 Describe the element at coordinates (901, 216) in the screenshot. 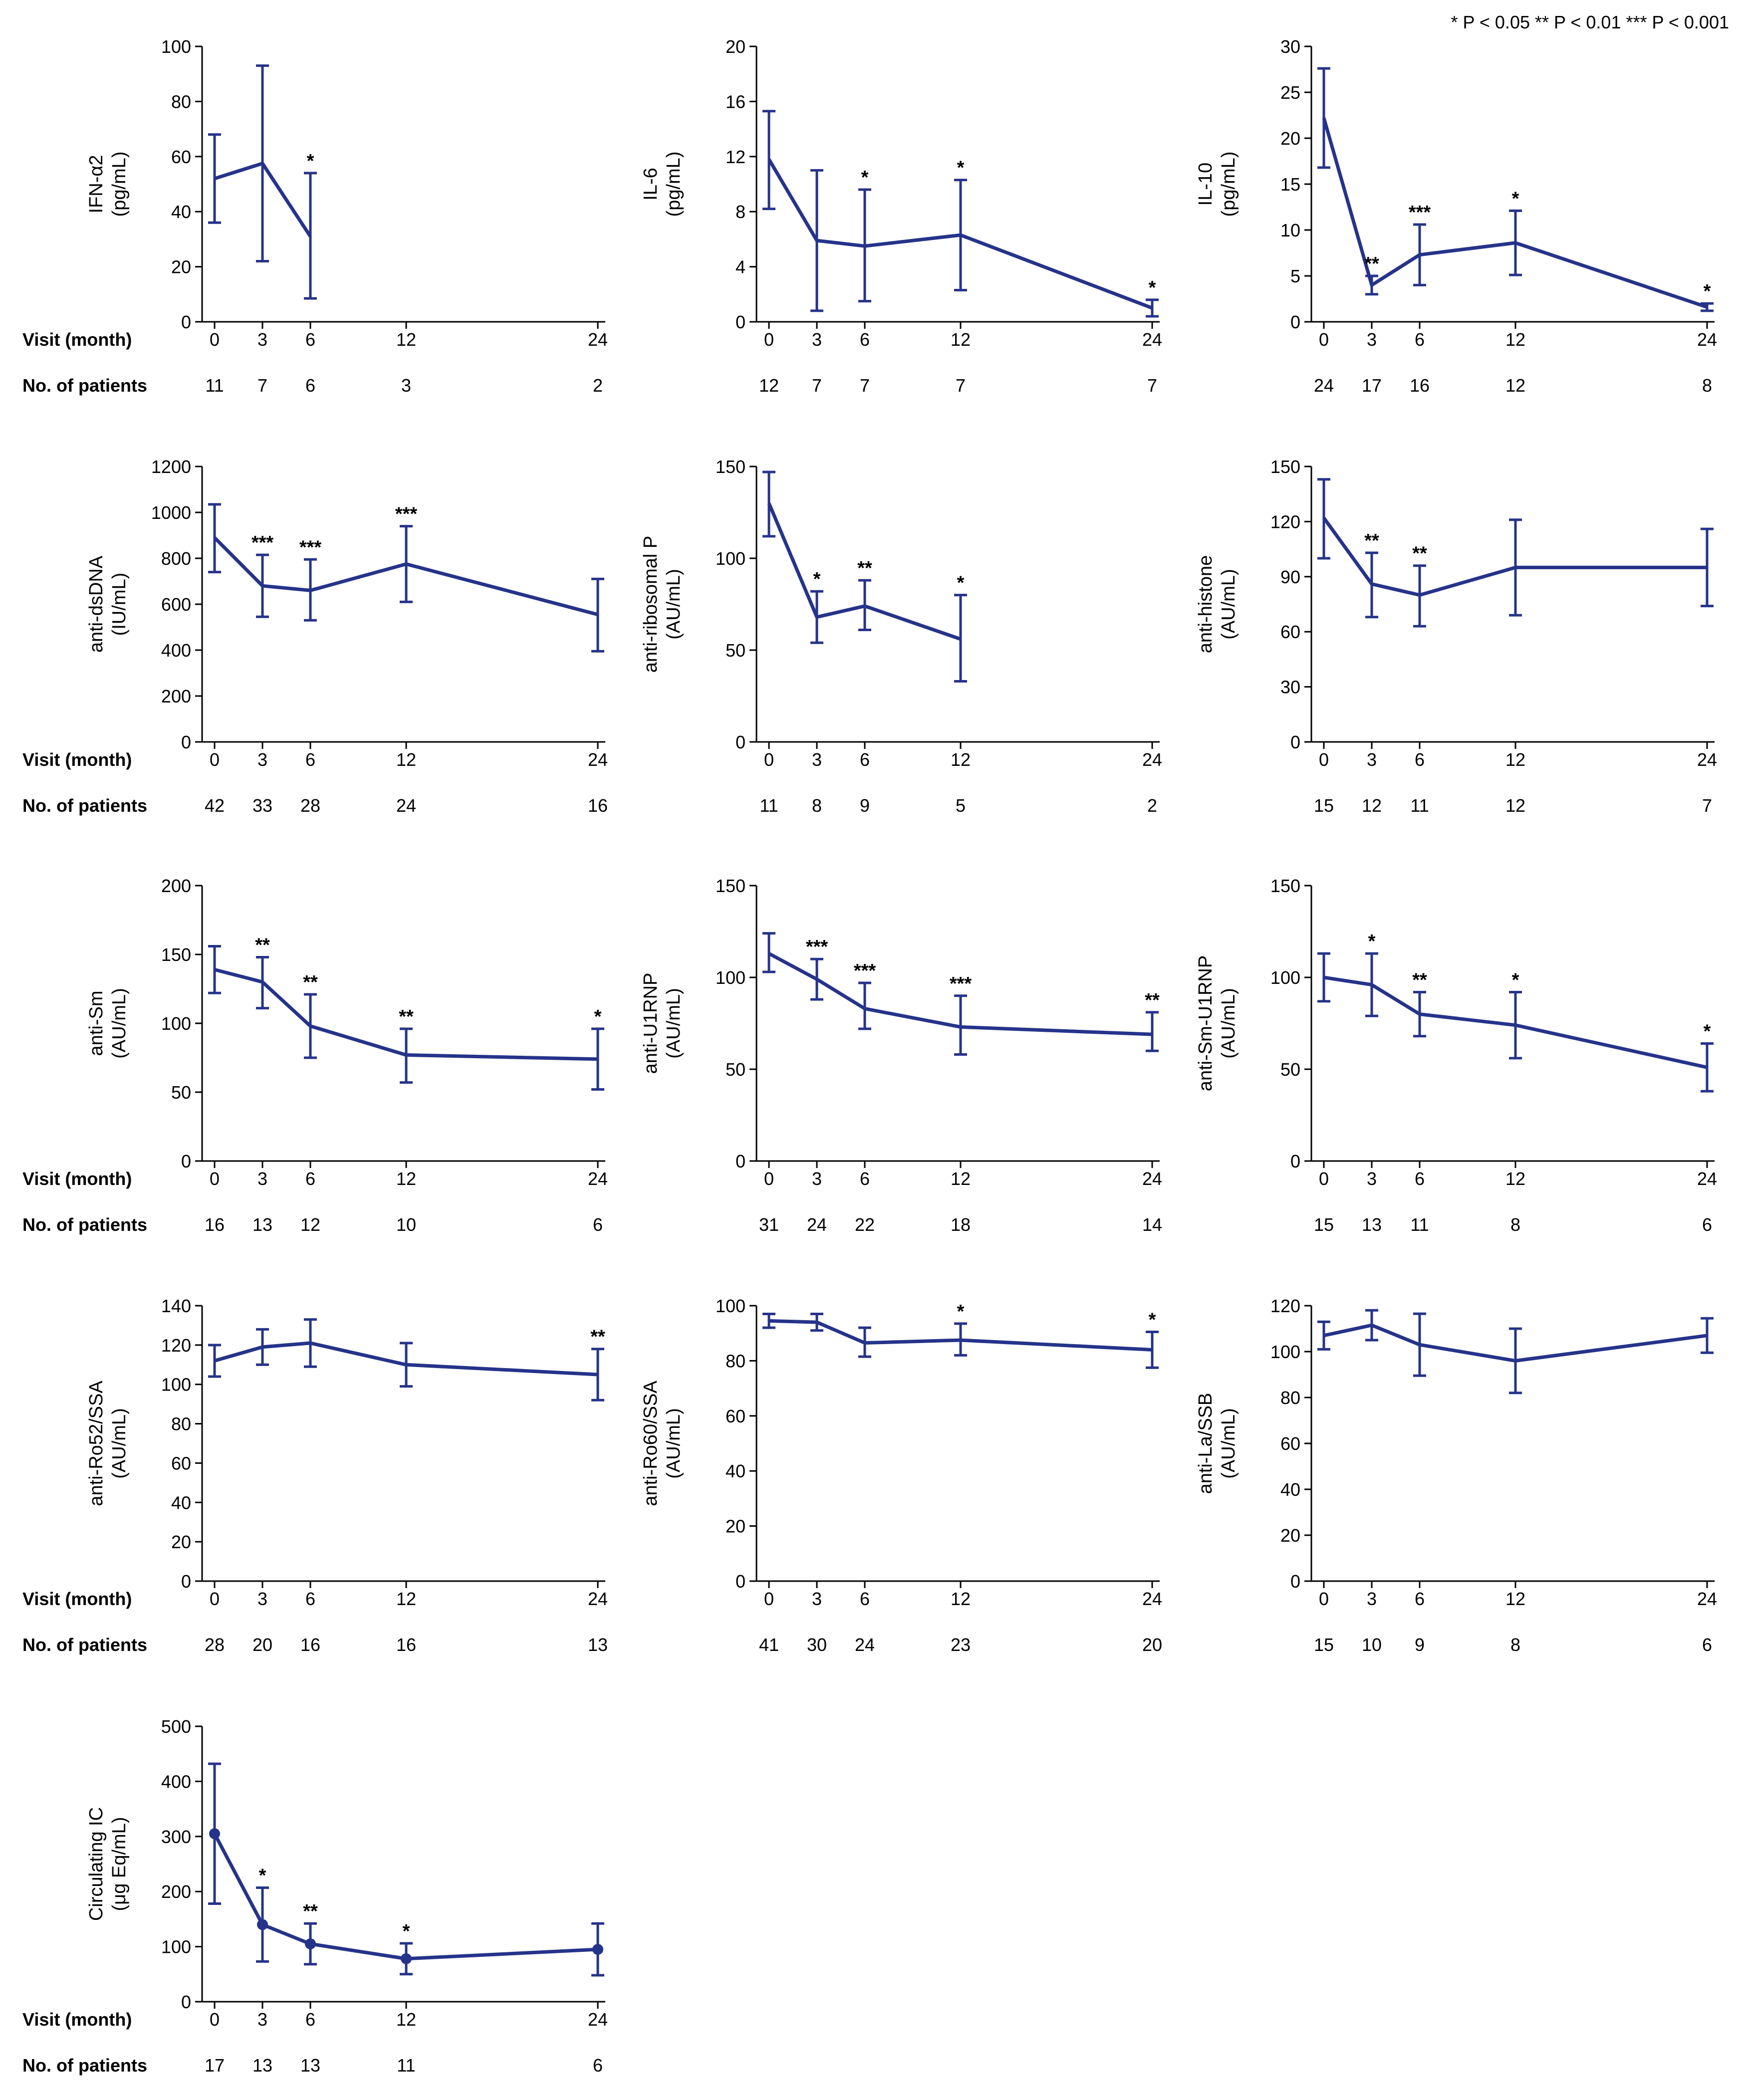

I see `chart-panel-2: 0 4 8 12 16 20 0 3 6 12 24 12 7 7 7 7 IL-6 (pg/mL) * * *` at that location.